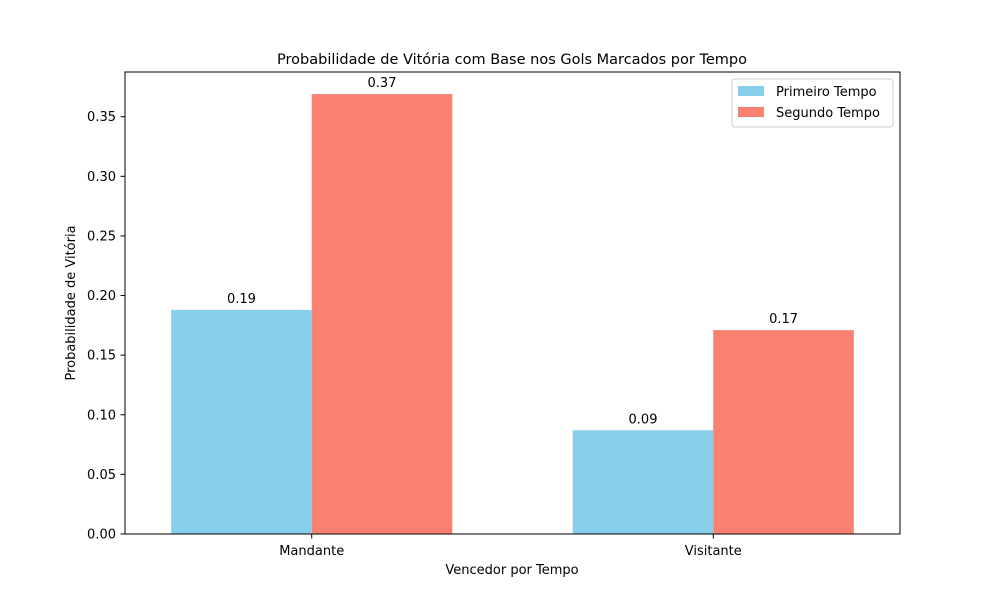  Describe the element at coordinates (828, 113) in the screenshot. I see `legend-label: Segundo Tempo` at that location.